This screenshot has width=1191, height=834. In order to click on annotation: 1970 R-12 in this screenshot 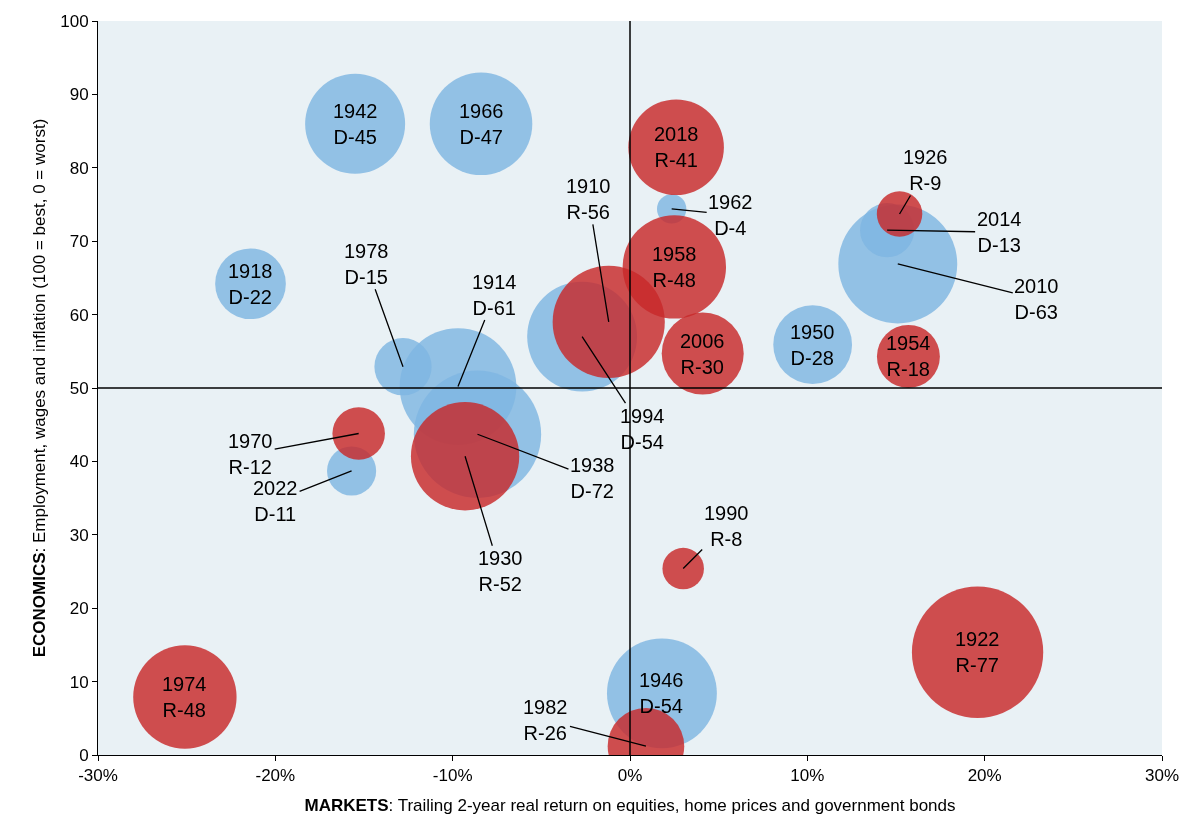, I will do `click(250, 454)`.